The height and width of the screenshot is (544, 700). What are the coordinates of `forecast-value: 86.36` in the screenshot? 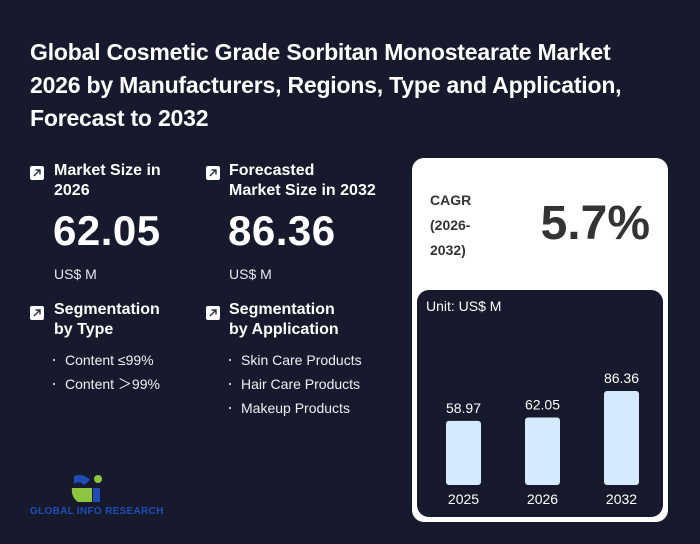 It's located at (282, 230).